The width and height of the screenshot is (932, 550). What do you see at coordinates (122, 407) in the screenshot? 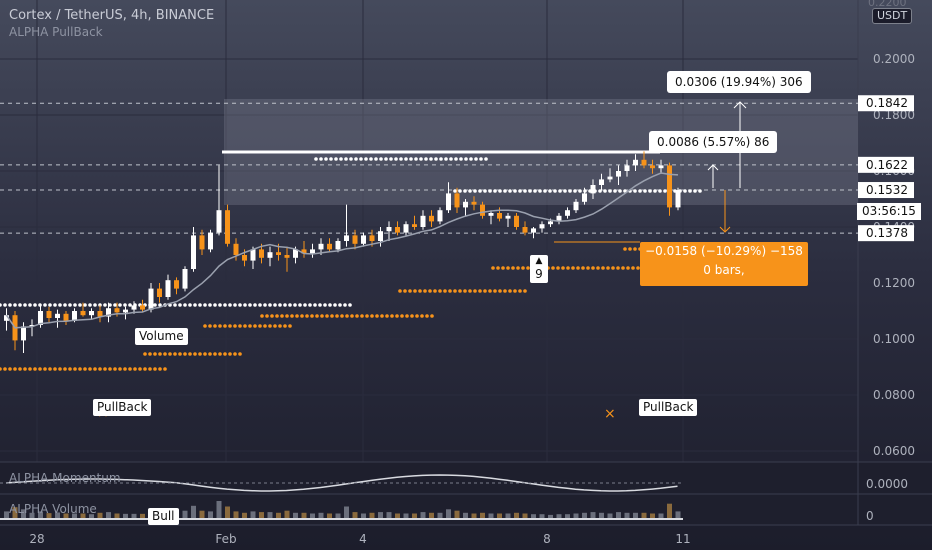
I see `pullback-label-left: PullBack` at bounding box center [122, 407].